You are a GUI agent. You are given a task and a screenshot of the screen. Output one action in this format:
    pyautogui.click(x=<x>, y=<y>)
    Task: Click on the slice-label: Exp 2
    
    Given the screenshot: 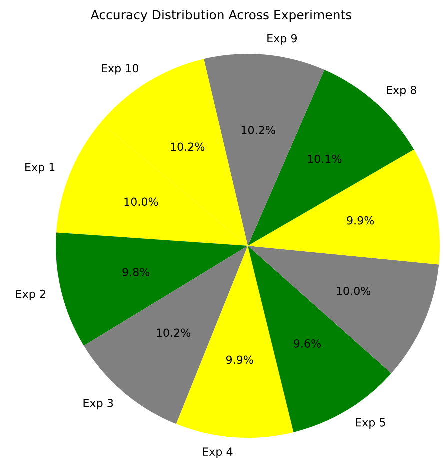 What is the action you would take?
    pyautogui.click(x=31, y=295)
    